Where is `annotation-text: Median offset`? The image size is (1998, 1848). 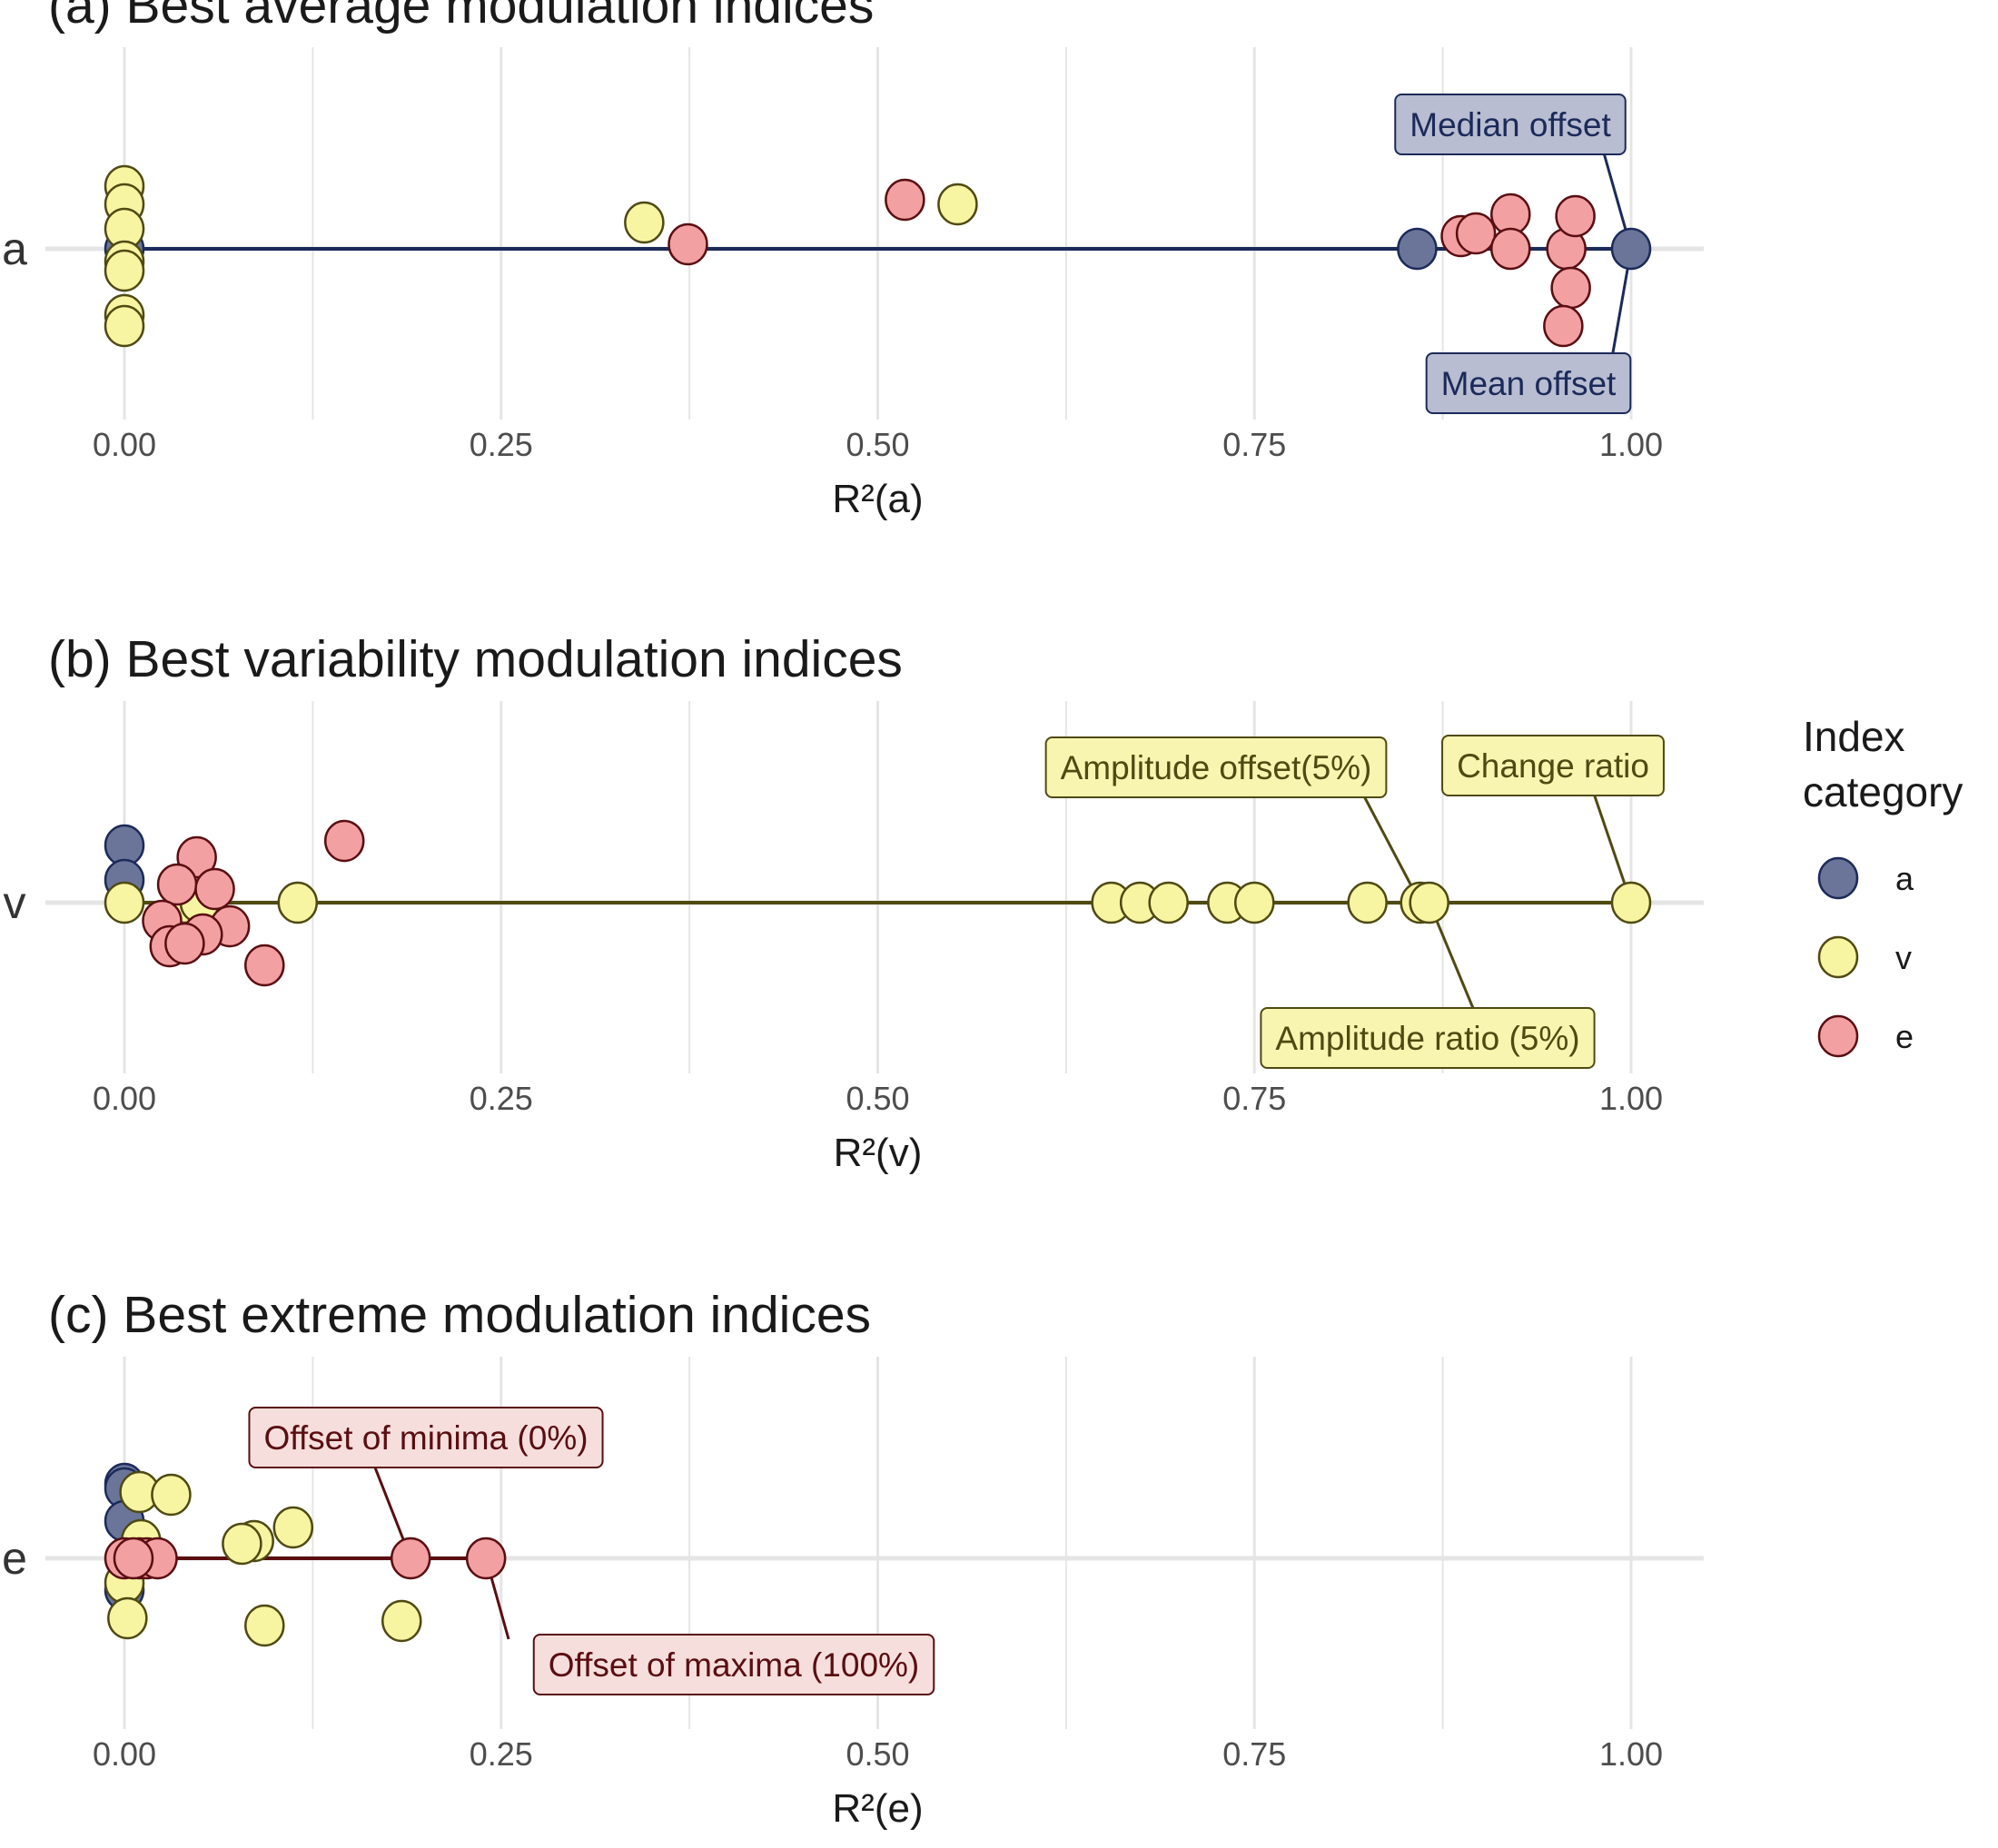
annotation-text: Median offset is located at coordinates (1510, 125).